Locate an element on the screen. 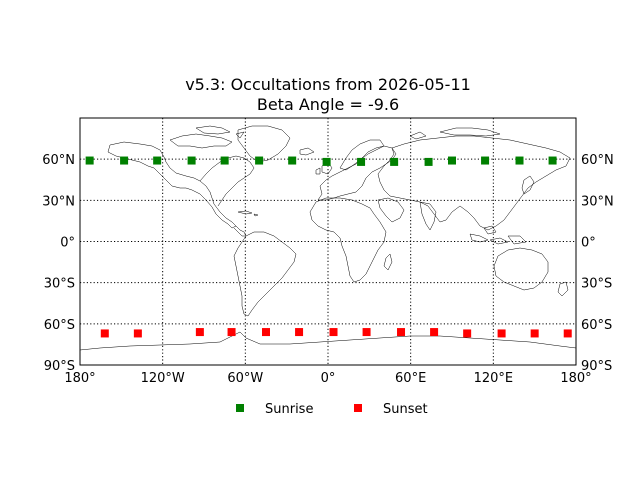 This screenshot has width=640, height=480. coast-new-zealand is located at coordinates (563, 289).